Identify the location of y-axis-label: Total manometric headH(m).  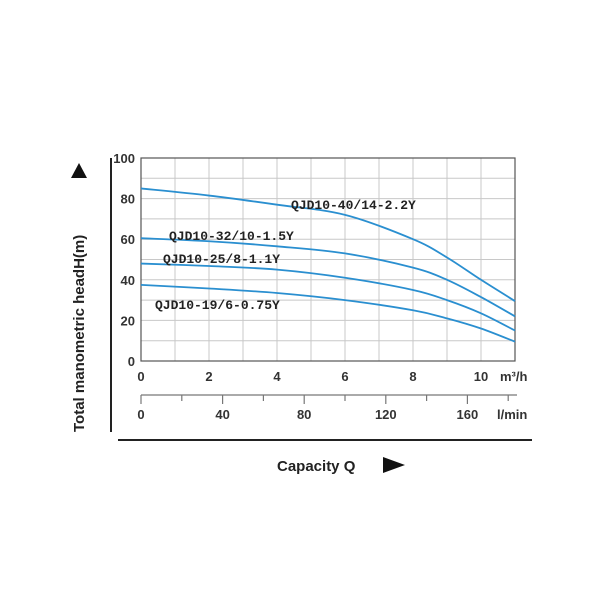
(79, 333).